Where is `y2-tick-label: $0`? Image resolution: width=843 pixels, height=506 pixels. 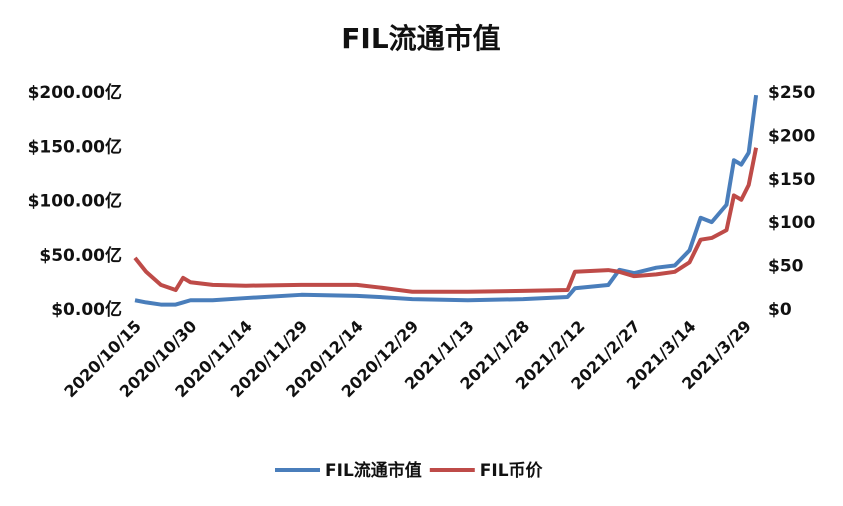
y2-tick-label: $0 is located at coordinates (780, 310).